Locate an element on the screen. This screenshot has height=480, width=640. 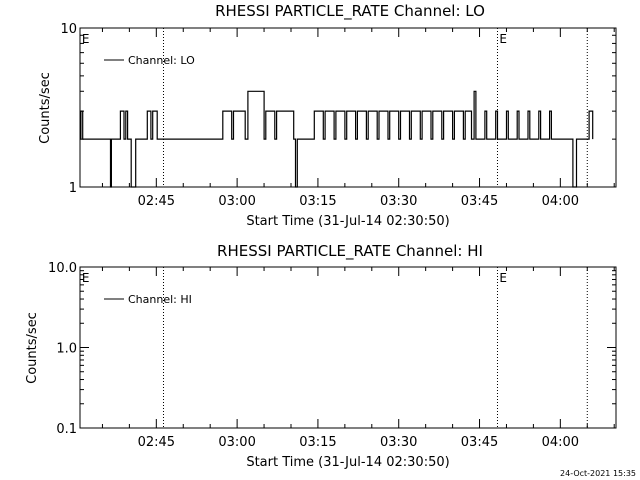
y-tick-label: 0.1 is located at coordinates (66, 429).